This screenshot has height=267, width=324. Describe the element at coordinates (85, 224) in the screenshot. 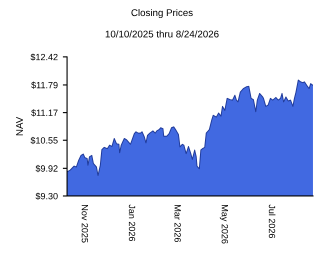

I see `x-tick-label: Nov 2025` at that location.